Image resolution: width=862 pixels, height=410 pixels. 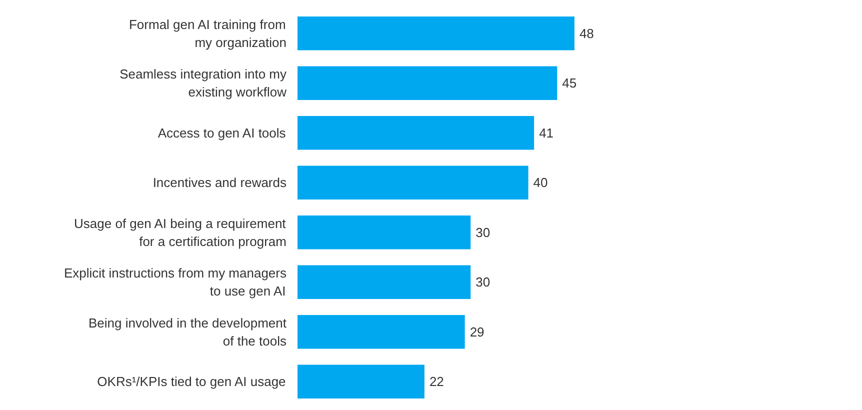 What do you see at coordinates (219, 182) in the screenshot?
I see `y-tick-label: Incentives and rewards` at bounding box center [219, 182].